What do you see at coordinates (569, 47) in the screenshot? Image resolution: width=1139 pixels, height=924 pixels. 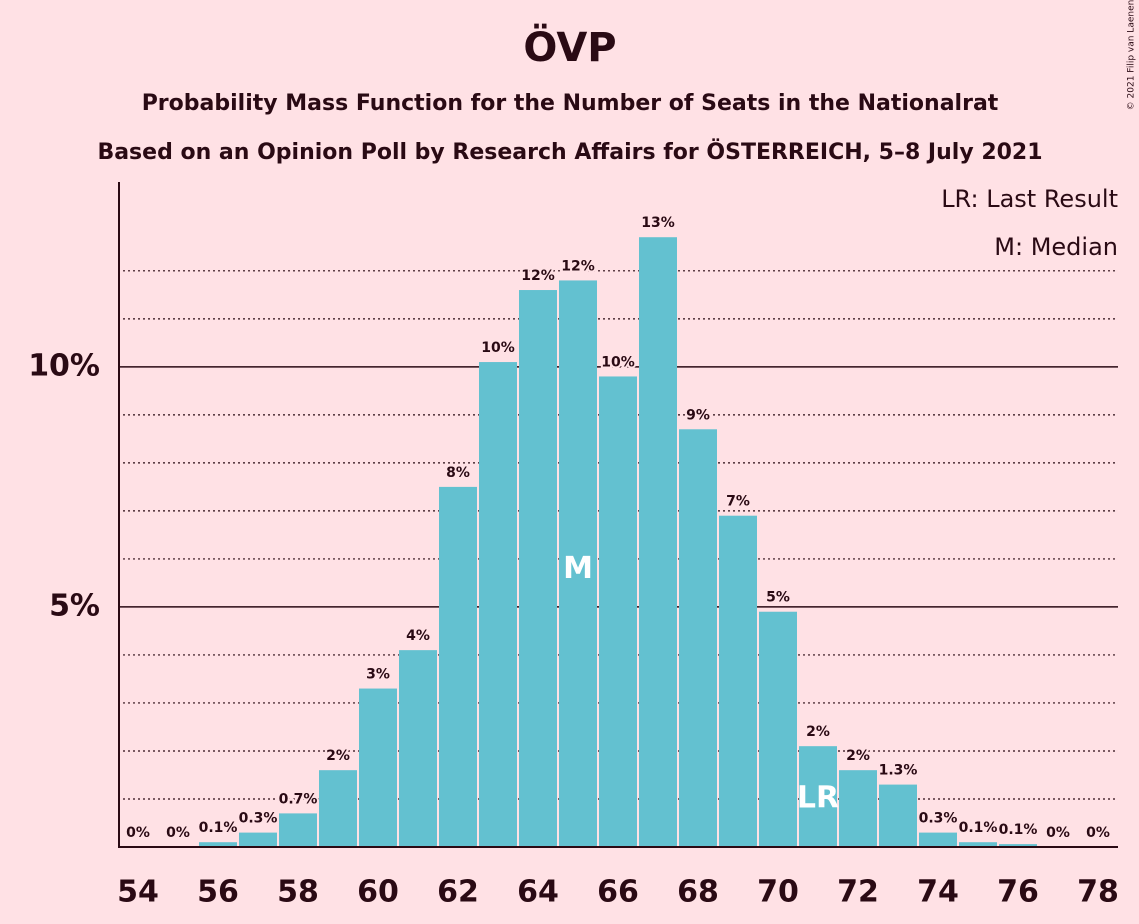 I see `chart-title: ÖVP` at bounding box center [569, 47].